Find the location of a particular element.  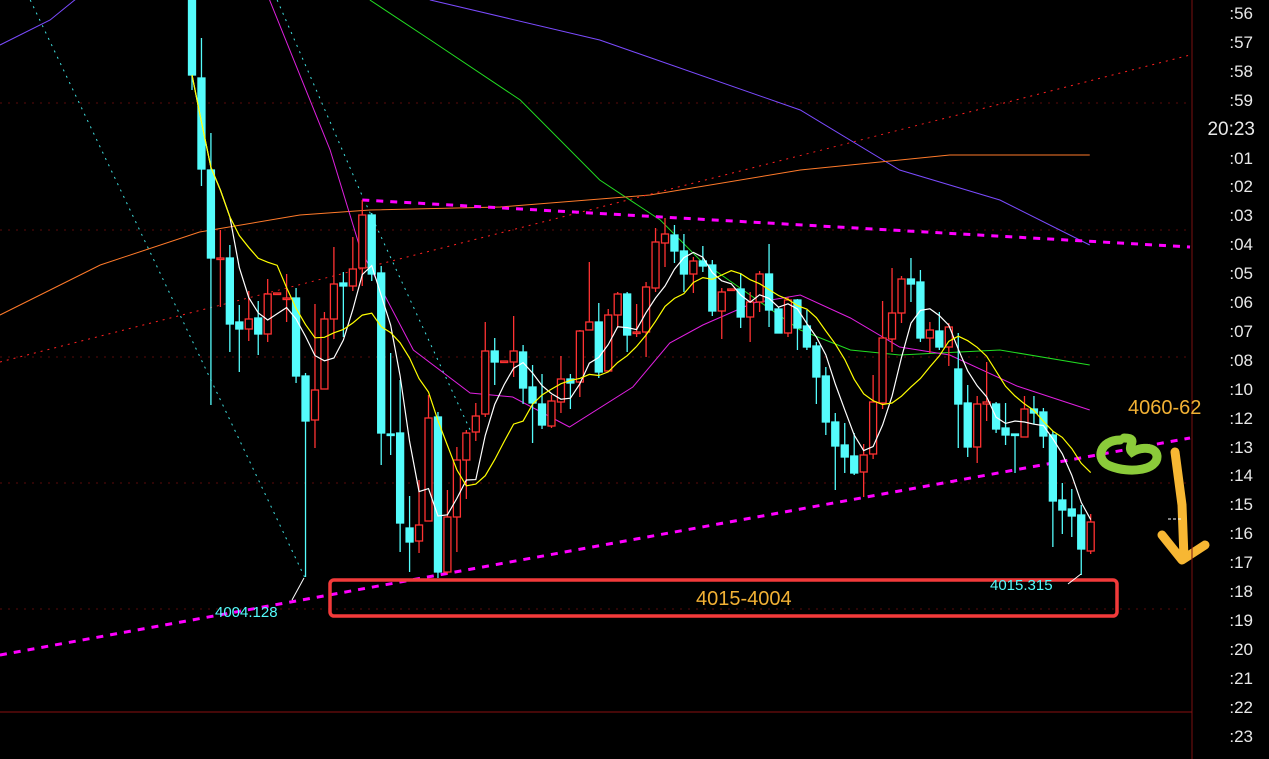

y-axis-label: :05 is located at coordinates (1241, 274).